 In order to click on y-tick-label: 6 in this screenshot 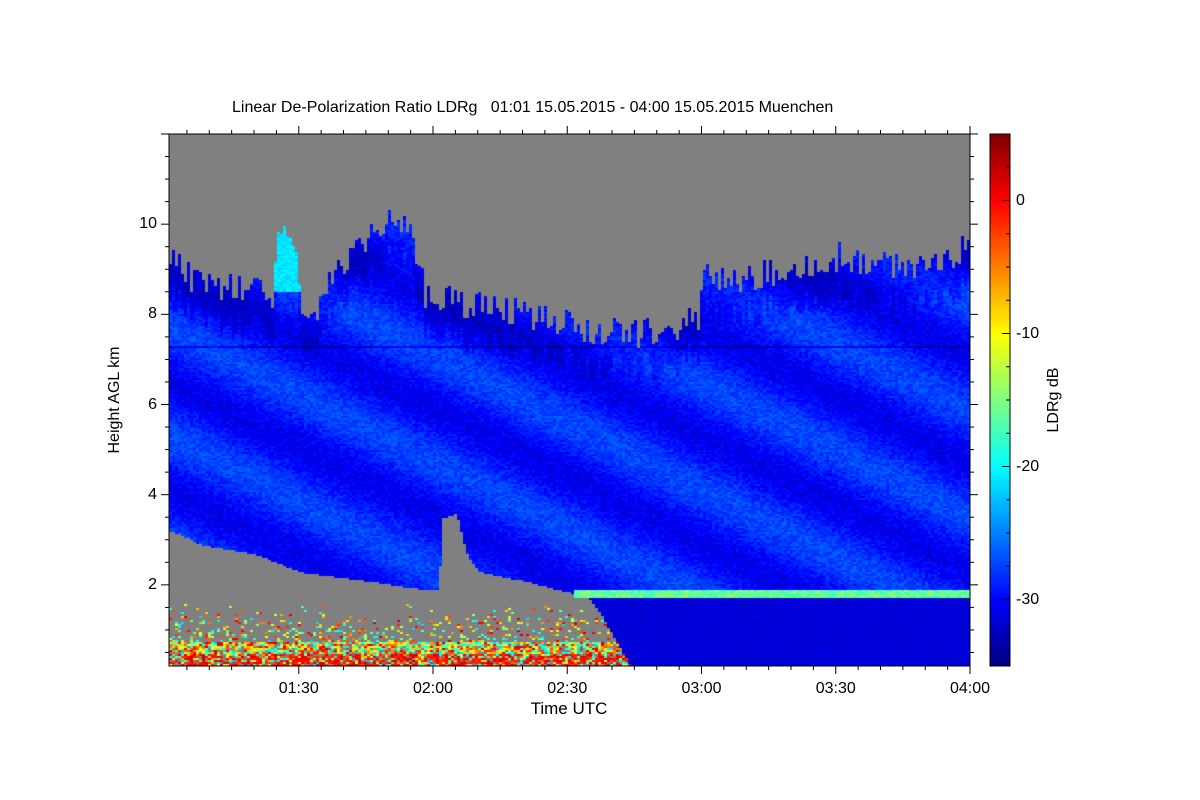, I will do `click(152, 404)`.